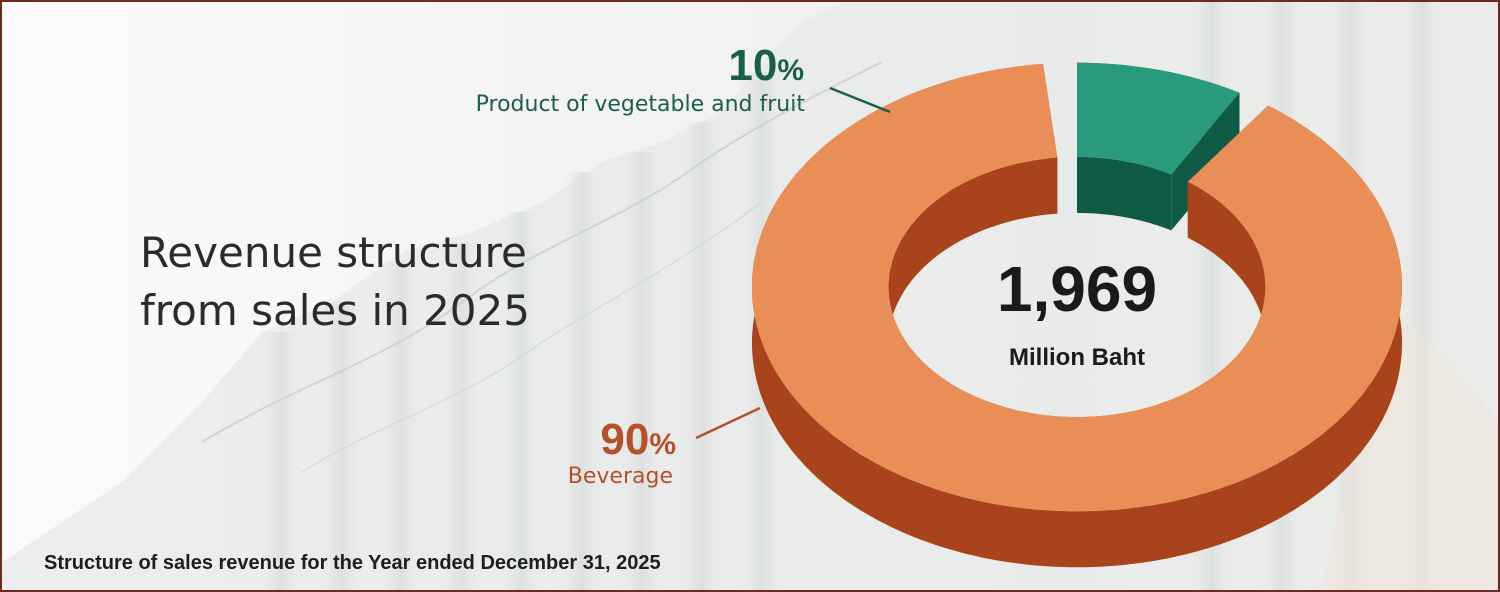 Image resolution: width=1500 pixels, height=592 pixels. I want to click on slice-percent-vegetable-fruit: 10%, so click(766, 65).